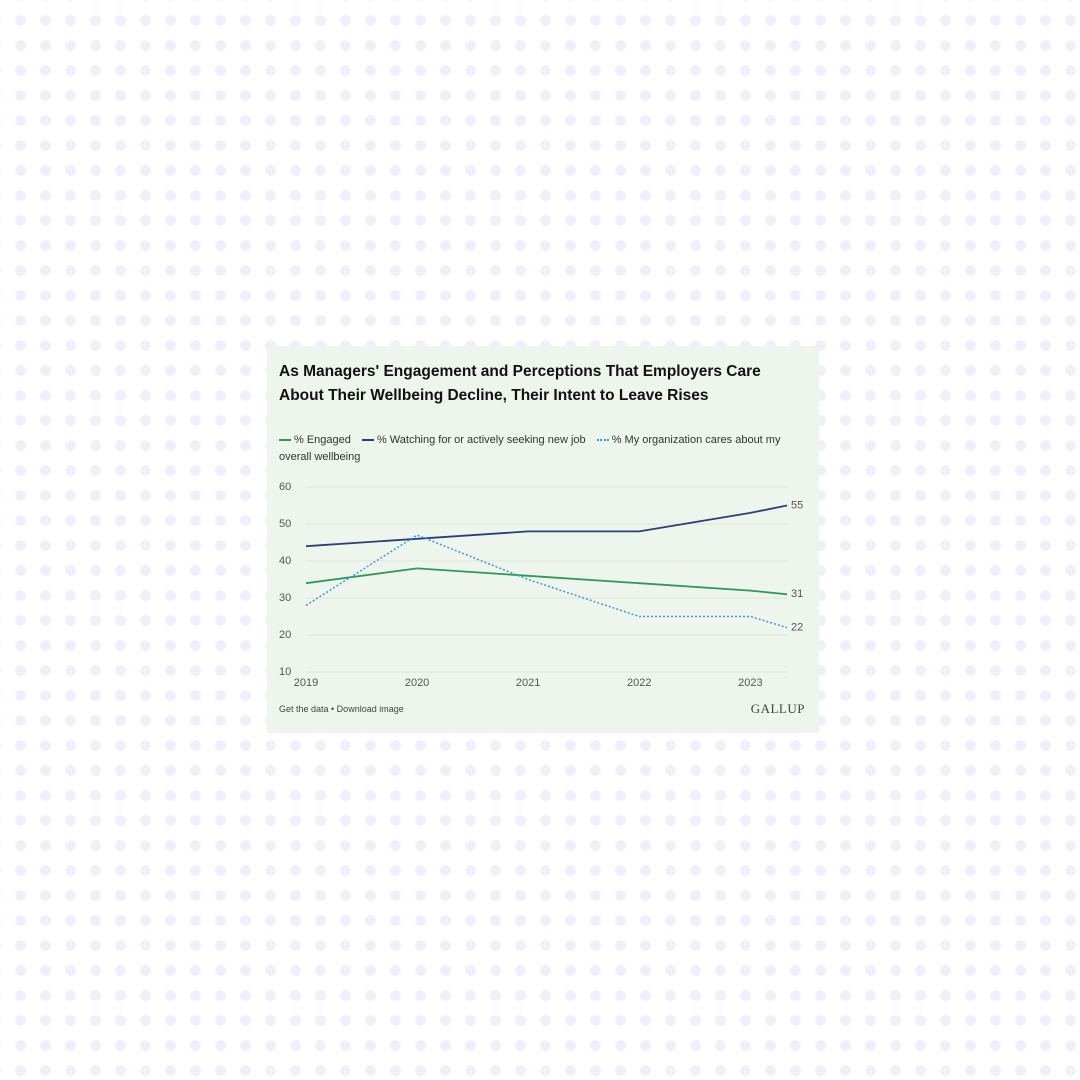 The image size is (1080, 1080). I want to click on x-tick-label: 2022, so click(639, 683).